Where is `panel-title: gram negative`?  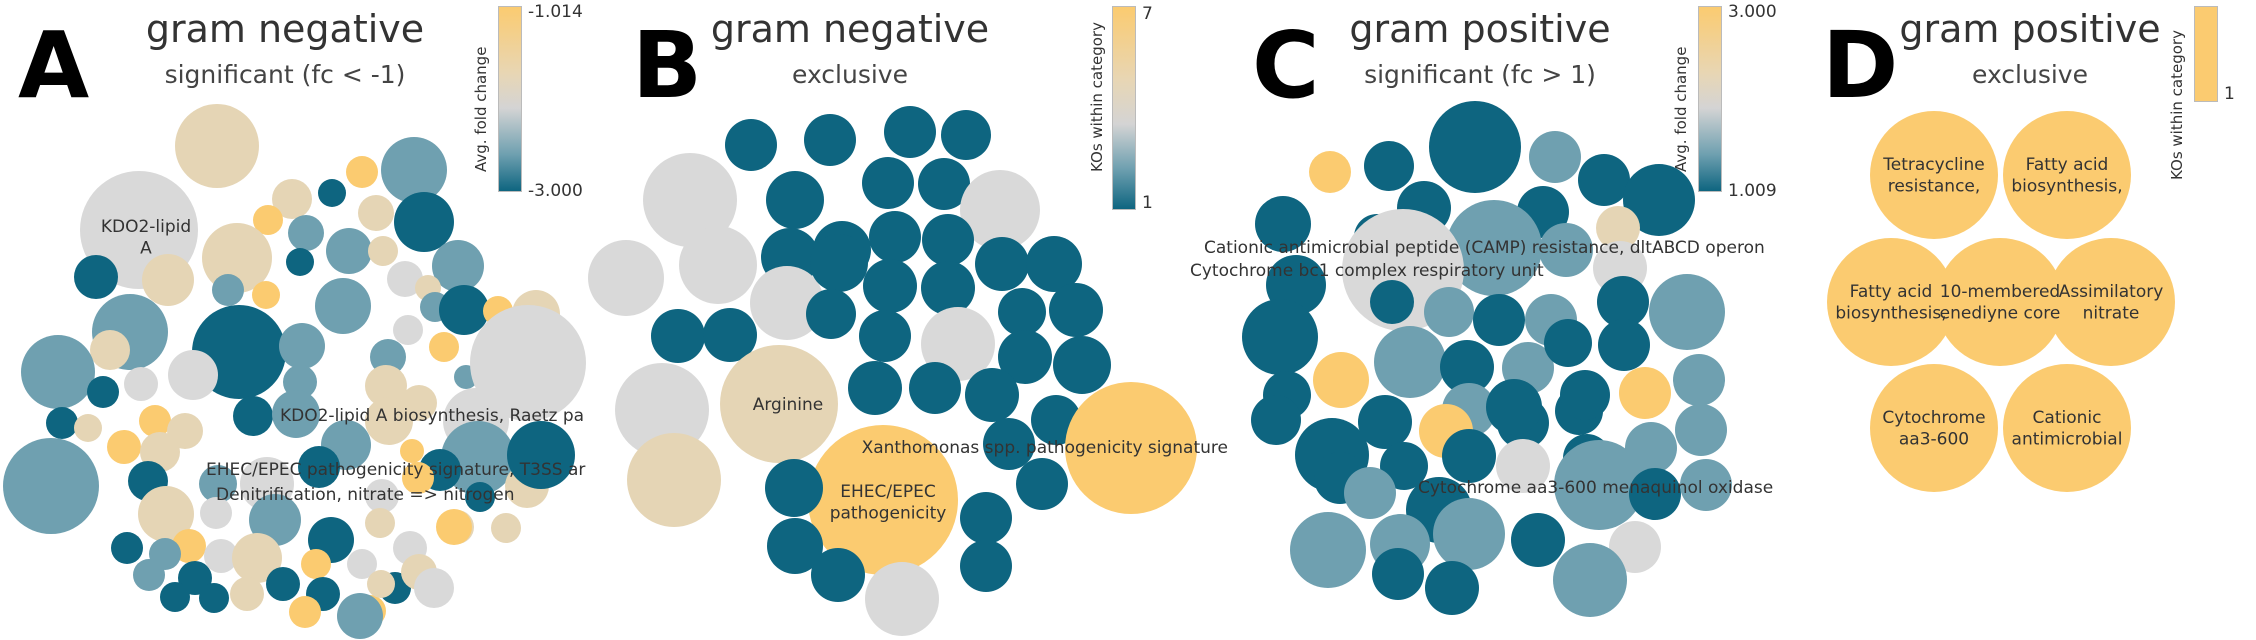
panel-title: gram negative is located at coordinates (285, 29).